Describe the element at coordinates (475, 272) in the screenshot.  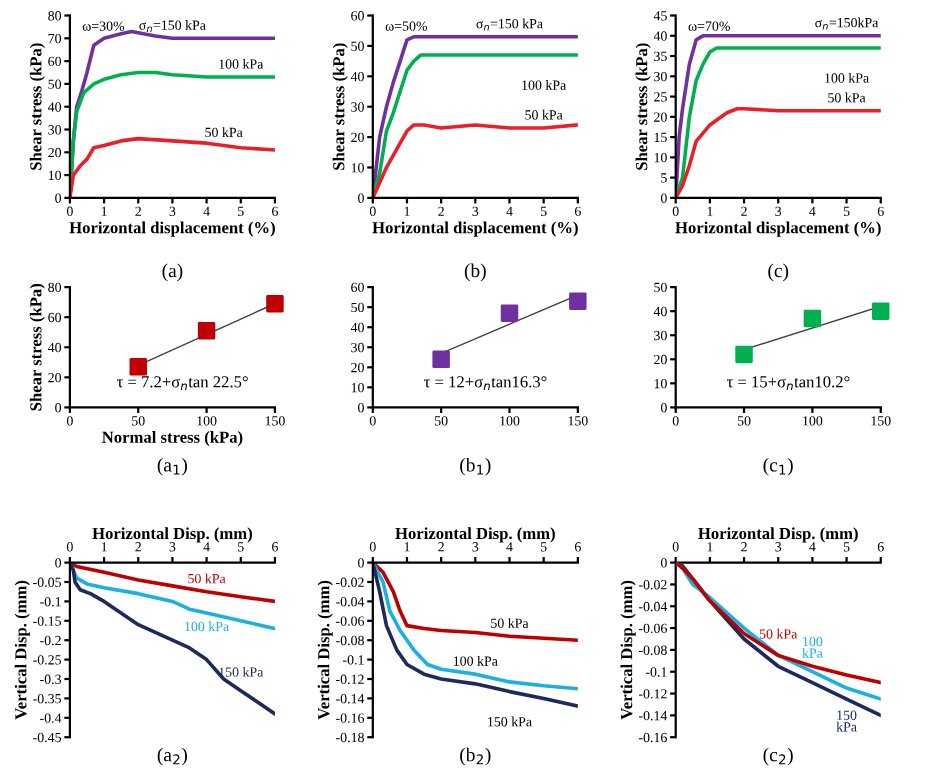
I see `text: (b)` at that location.